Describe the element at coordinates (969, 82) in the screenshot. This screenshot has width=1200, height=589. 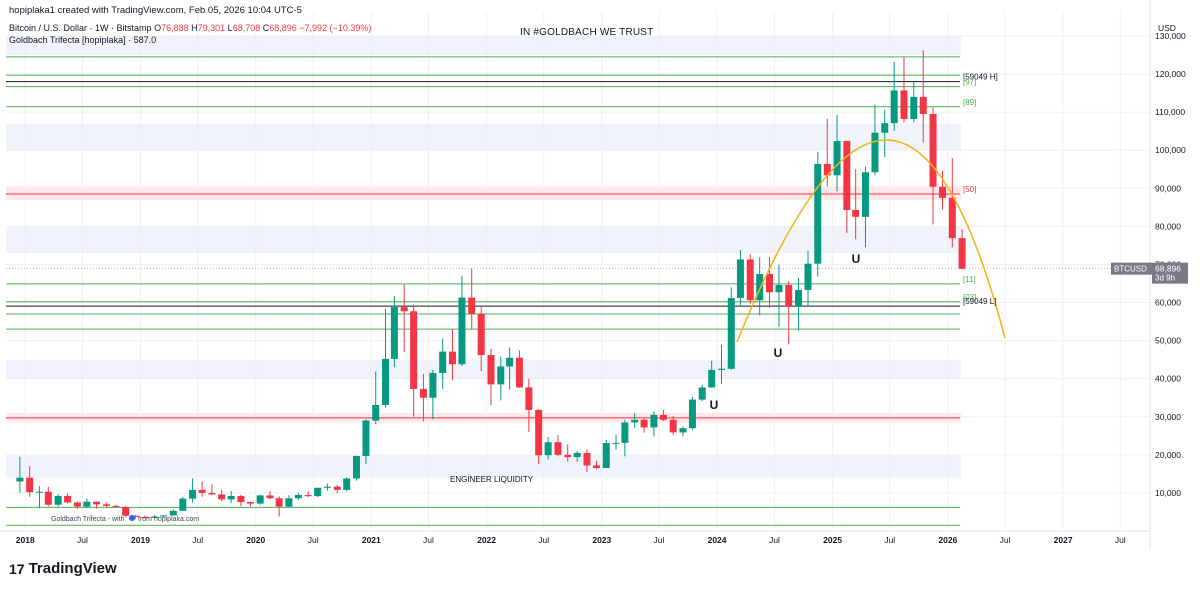
I see `level-label: [97]` at that location.